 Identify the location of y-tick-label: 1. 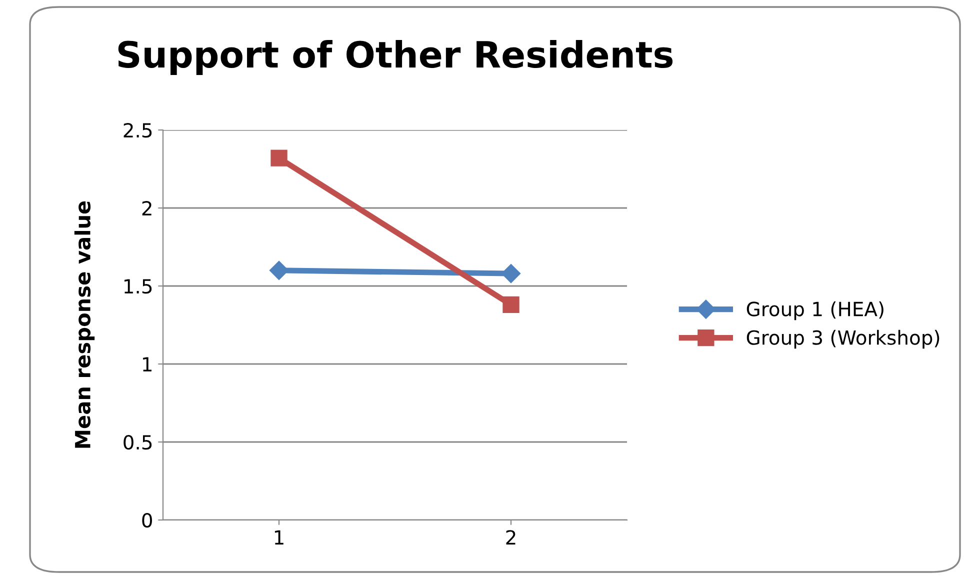
(147, 364).